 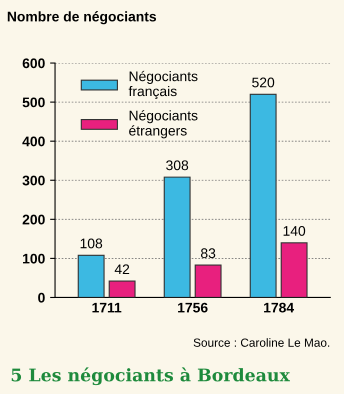 What do you see at coordinates (107, 307) in the screenshot?
I see `x-tick-label: 1711` at bounding box center [107, 307].